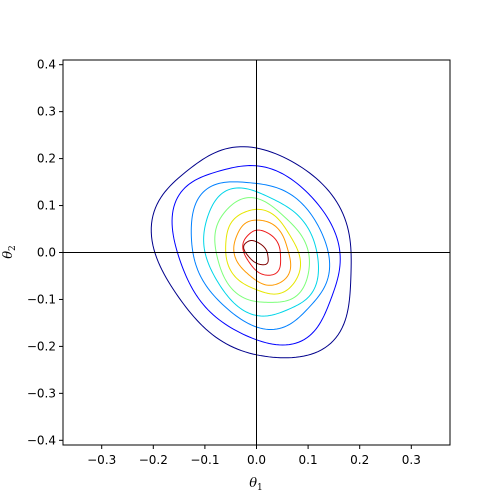  Describe the element at coordinates (46, 206) in the screenshot. I see `y-tick-label: 0.1` at that location.